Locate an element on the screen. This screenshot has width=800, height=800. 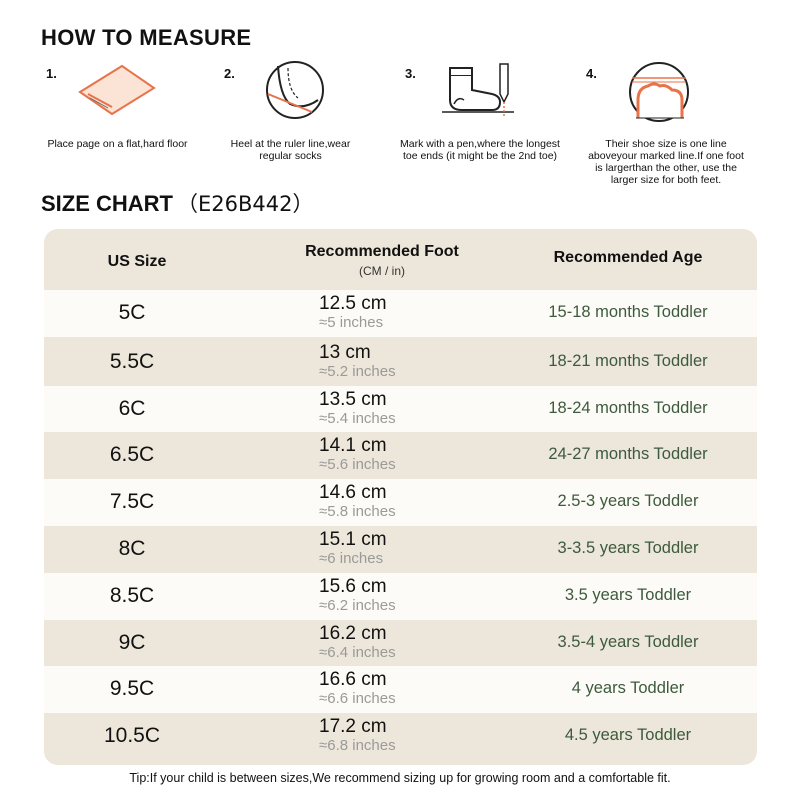
foot-length-cell: 13 cm ≈5.2 inches is located at coordinates (357, 361).